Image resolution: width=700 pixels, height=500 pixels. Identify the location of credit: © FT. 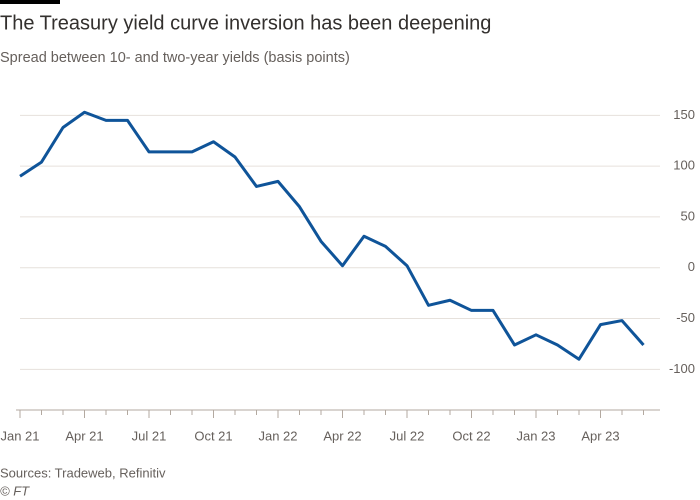
(15, 490).